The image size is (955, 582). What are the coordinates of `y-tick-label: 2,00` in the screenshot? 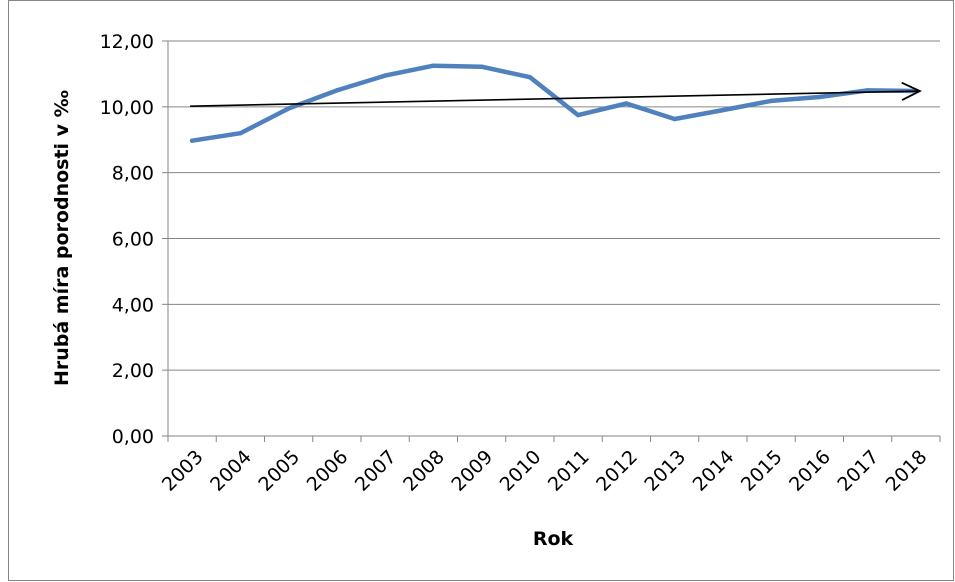 It's located at (133, 371).